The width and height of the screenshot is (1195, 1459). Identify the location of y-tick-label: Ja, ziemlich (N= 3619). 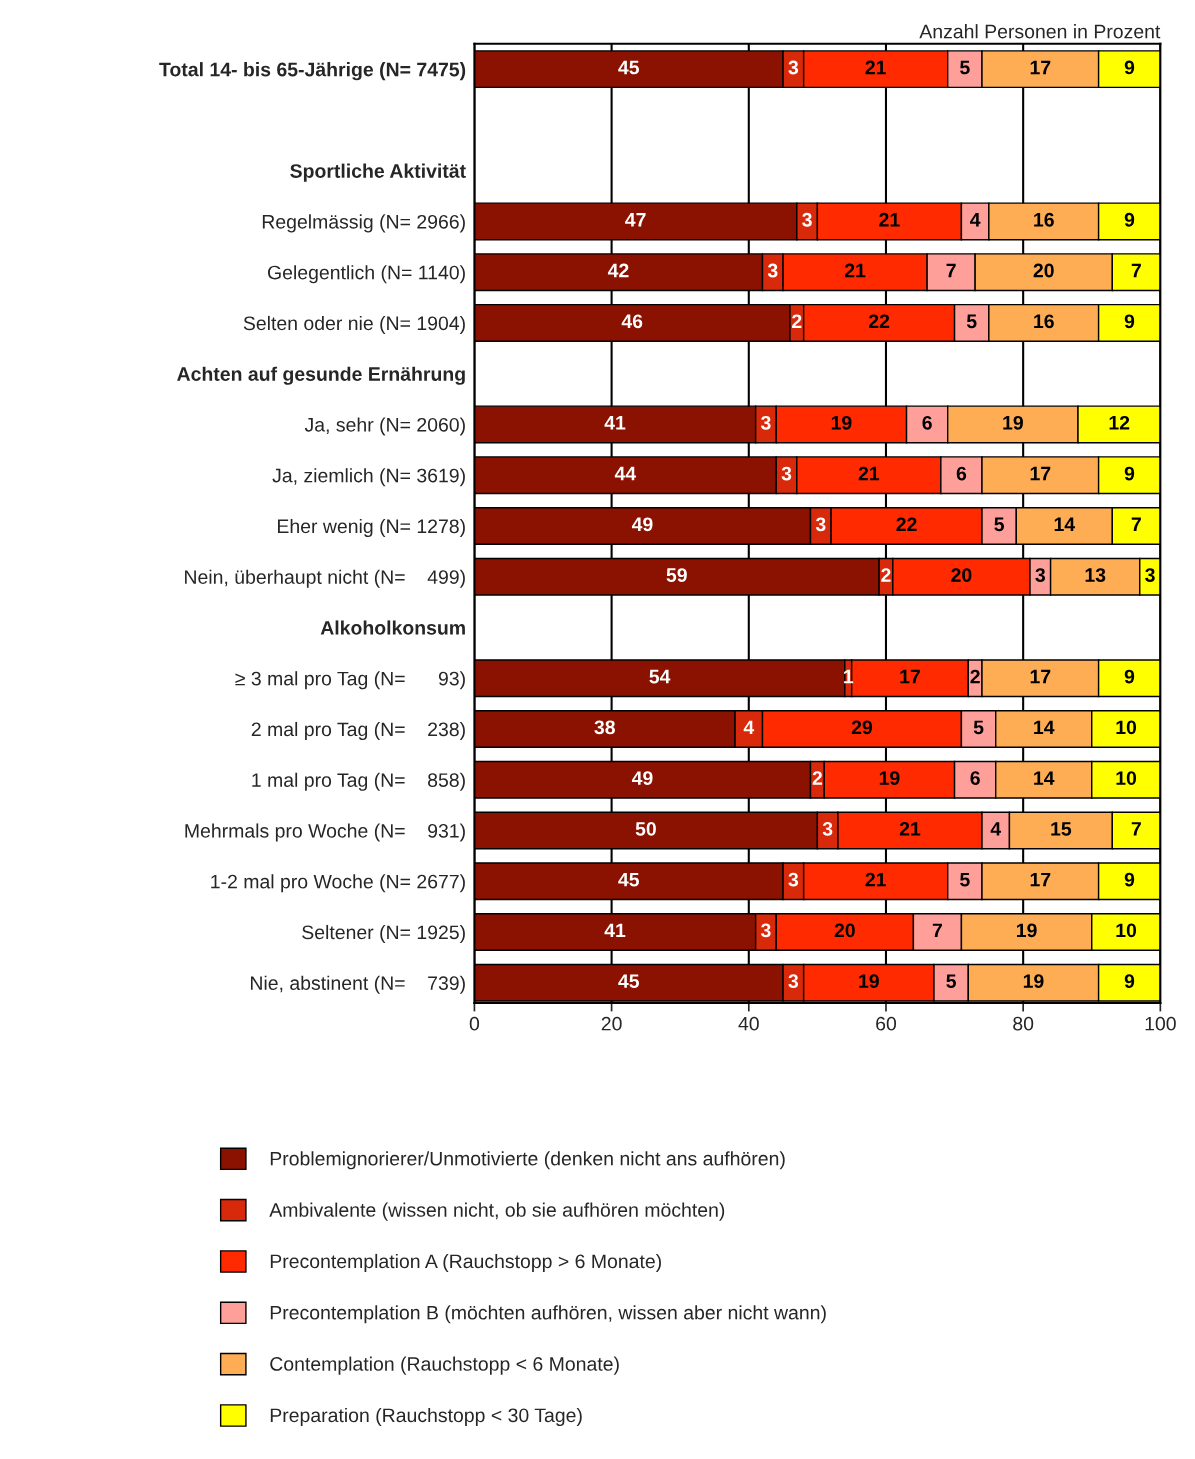
(368, 477).